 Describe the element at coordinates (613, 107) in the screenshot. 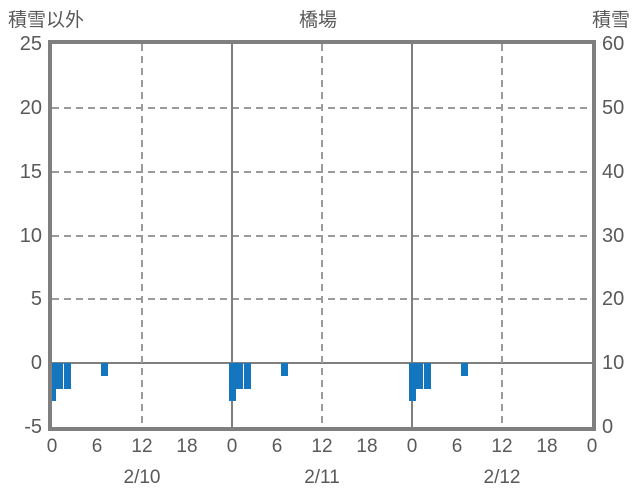

I see `right-axis-tick-label: 50` at that location.